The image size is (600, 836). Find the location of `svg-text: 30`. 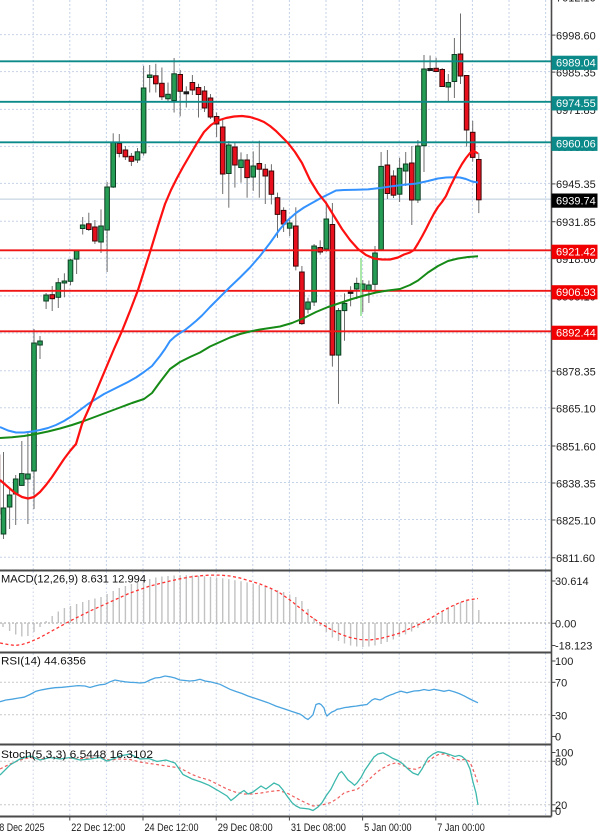

svg-text: 30 is located at coordinates (561, 717).